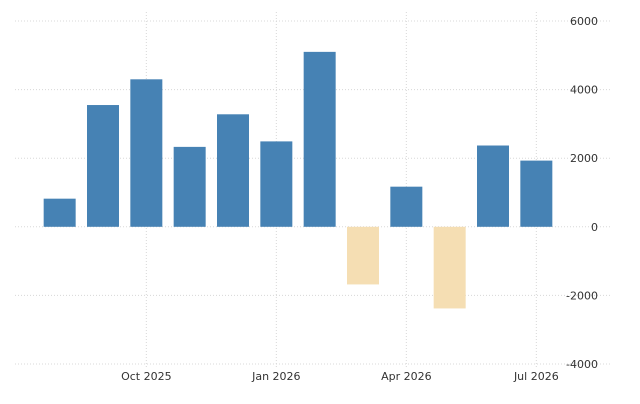  I want to click on x-tick-label: Oct 2025, so click(146, 376).